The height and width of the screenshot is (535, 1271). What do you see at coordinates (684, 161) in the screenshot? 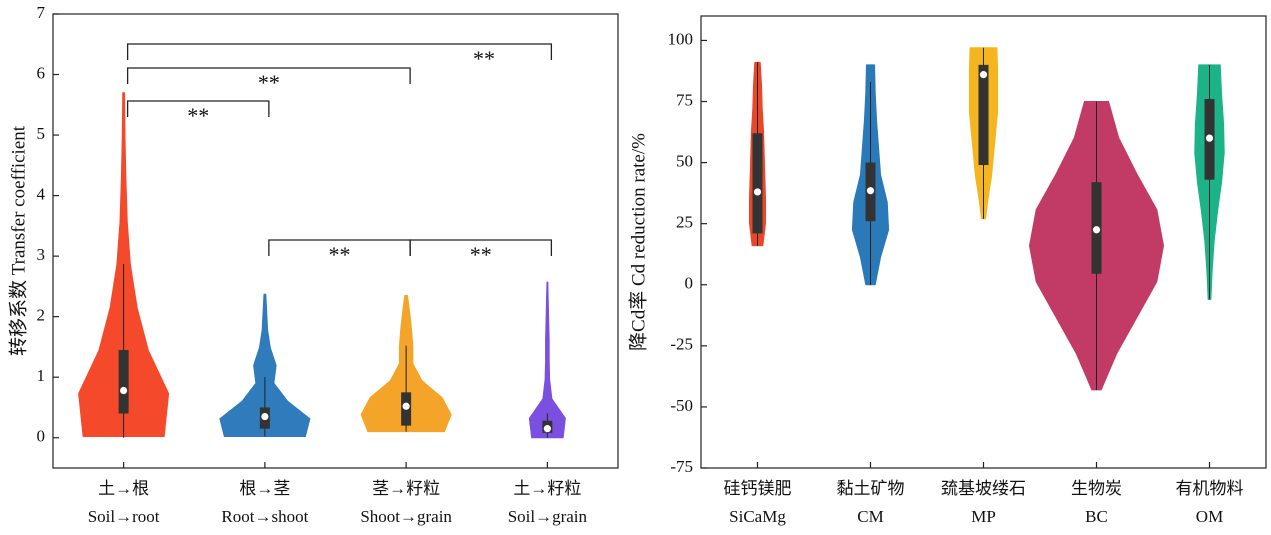
I see `y-tick-label: 50` at bounding box center [684, 161].